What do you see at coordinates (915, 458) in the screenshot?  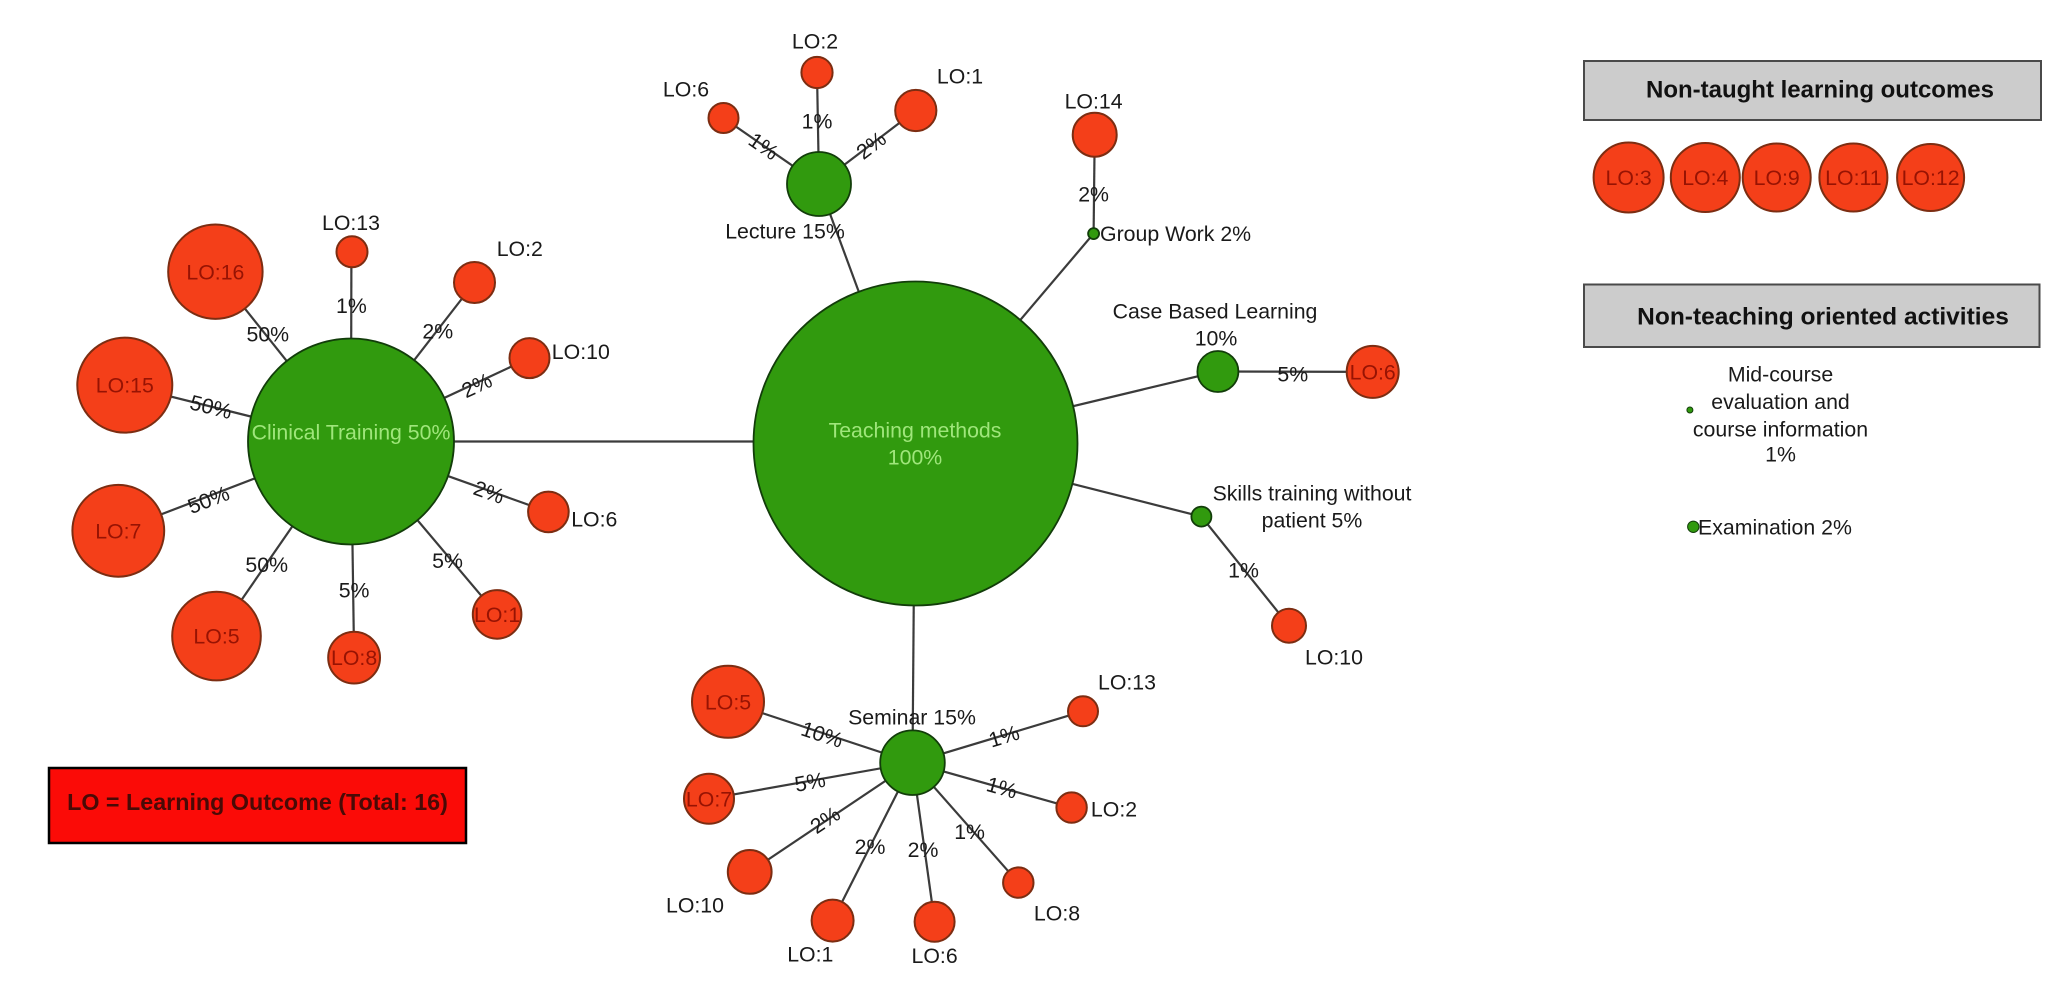 I see `svg-text: 100%` at bounding box center [915, 458].